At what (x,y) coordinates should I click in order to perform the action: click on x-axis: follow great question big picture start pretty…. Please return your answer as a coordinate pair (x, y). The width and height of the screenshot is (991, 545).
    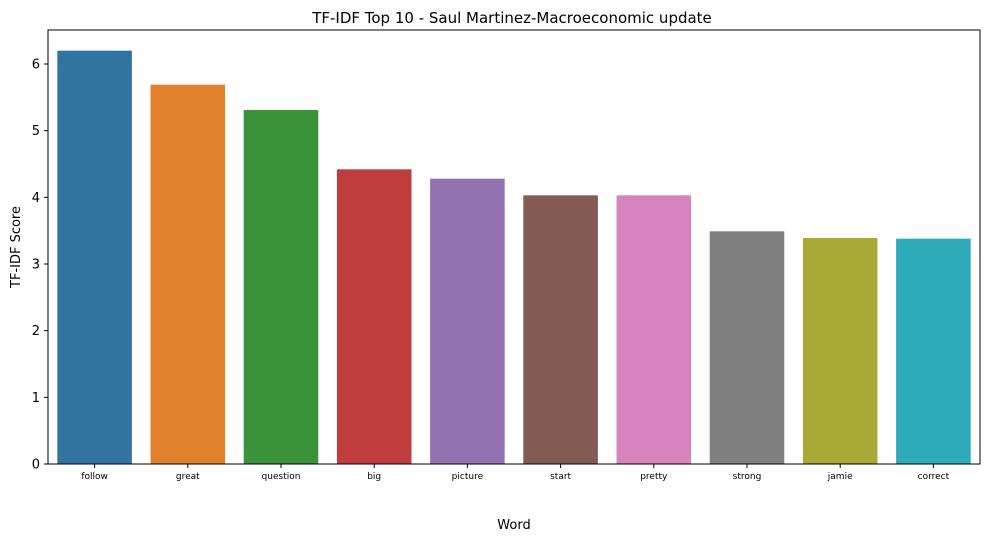
    Looking at the image, I should click on (515, 473).